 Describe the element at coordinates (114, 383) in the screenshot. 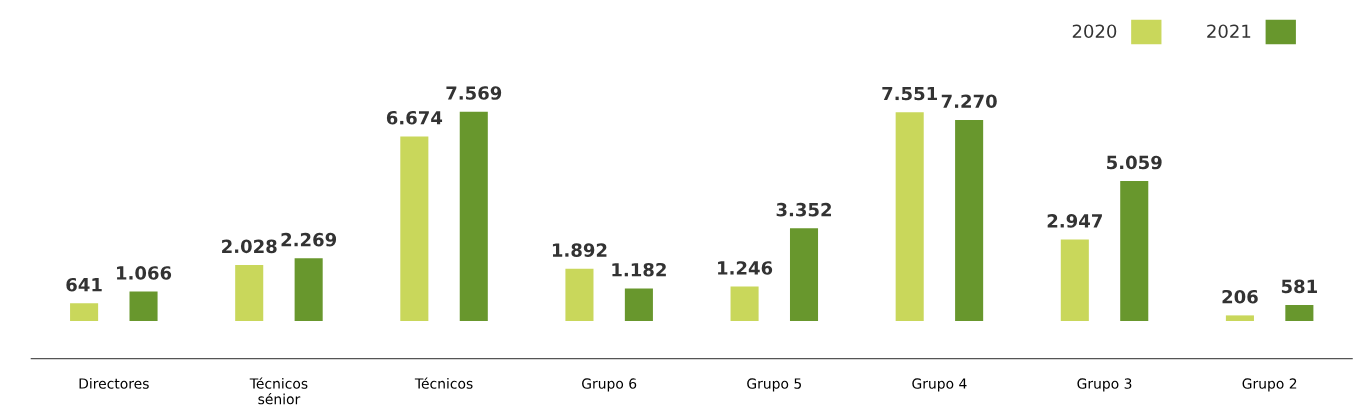

I see `x-tick-label: Directores` at that location.